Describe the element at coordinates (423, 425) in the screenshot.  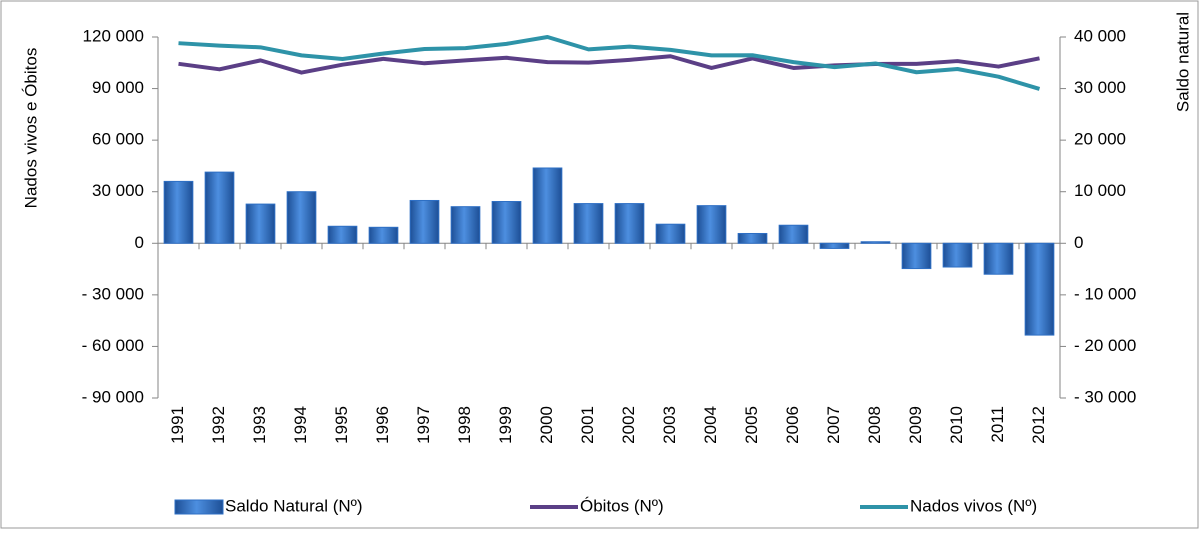
I see `x-tick-label: 1997` at that location.